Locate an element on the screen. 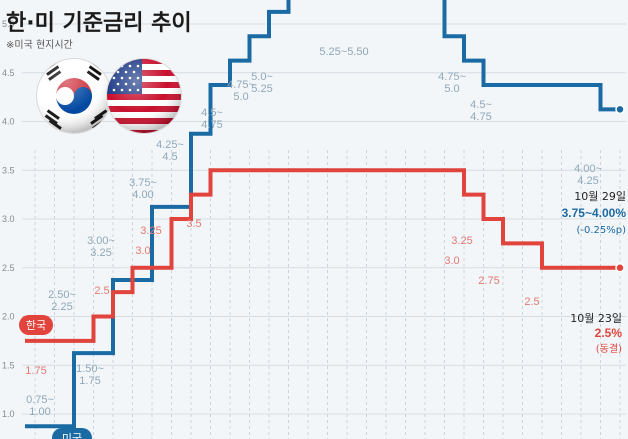 The height and width of the screenshot is (439, 628). us-end-change: (-0.25%p) is located at coordinates (601, 230).